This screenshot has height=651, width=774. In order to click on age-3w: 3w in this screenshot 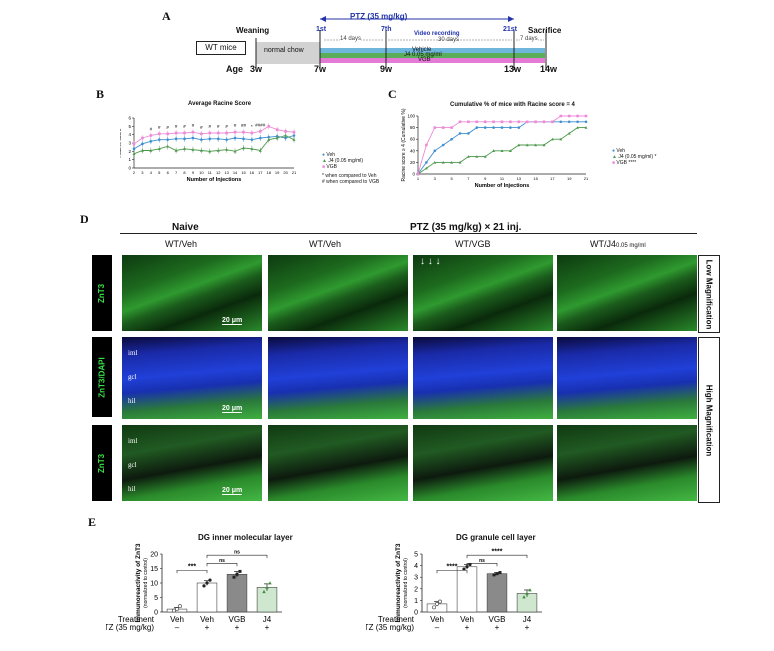, I will do `click(256, 69)`.